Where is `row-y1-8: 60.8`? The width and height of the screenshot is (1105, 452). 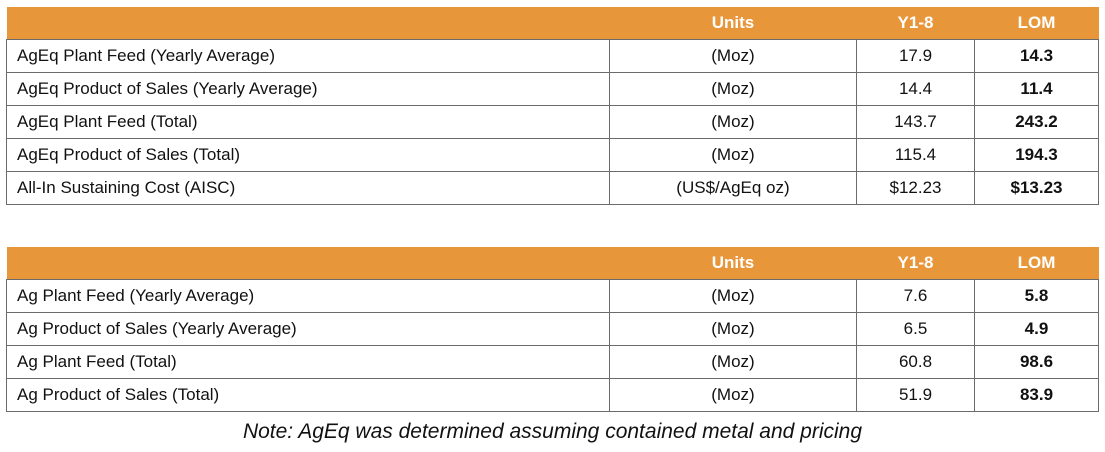 row-y1-8: 60.8 is located at coordinates (915, 362).